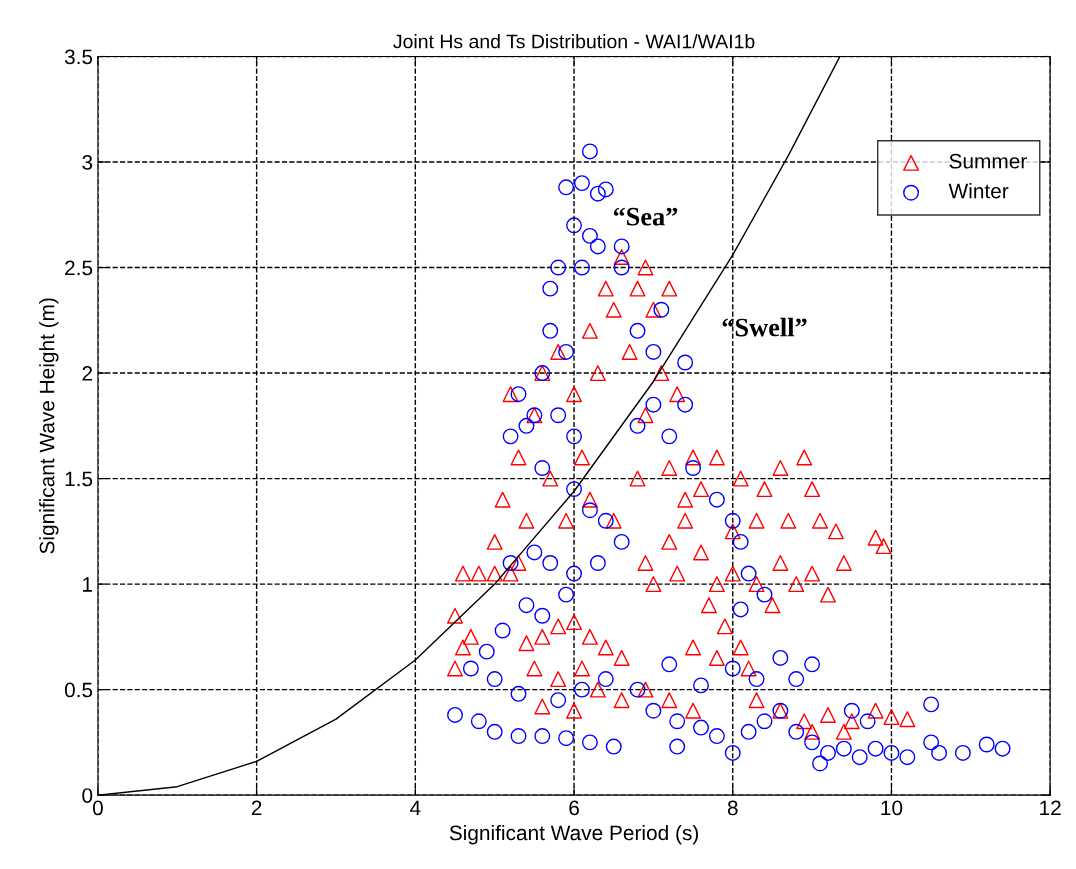 The height and width of the screenshot is (869, 1076). What do you see at coordinates (574, 808) in the screenshot?
I see `x-tick-label: 6` at bounding box center [574, 808].